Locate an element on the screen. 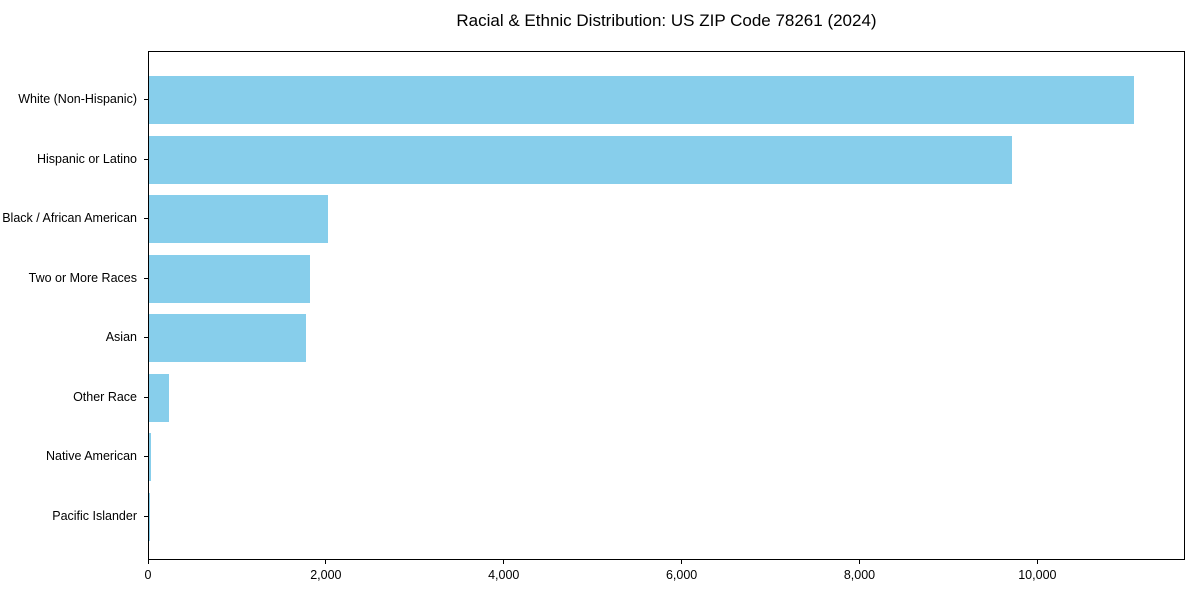 Image resolution: width=1200 pixels, height=600 pixels. x-axis-label: 10,000 is located at coordinates (1037, 575).